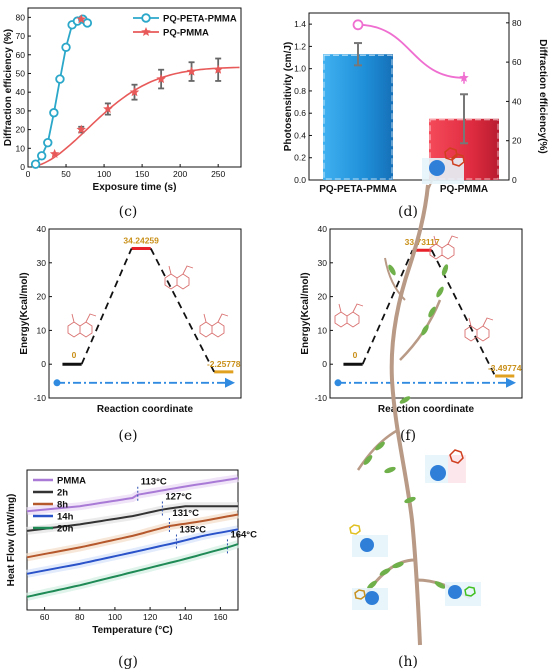 The height and width of the screenshot is (672, 550). What do you see at coordinates (127, 436) in the screenshot?
I see `caption-e: (e)` at bounding box center [127, 436].